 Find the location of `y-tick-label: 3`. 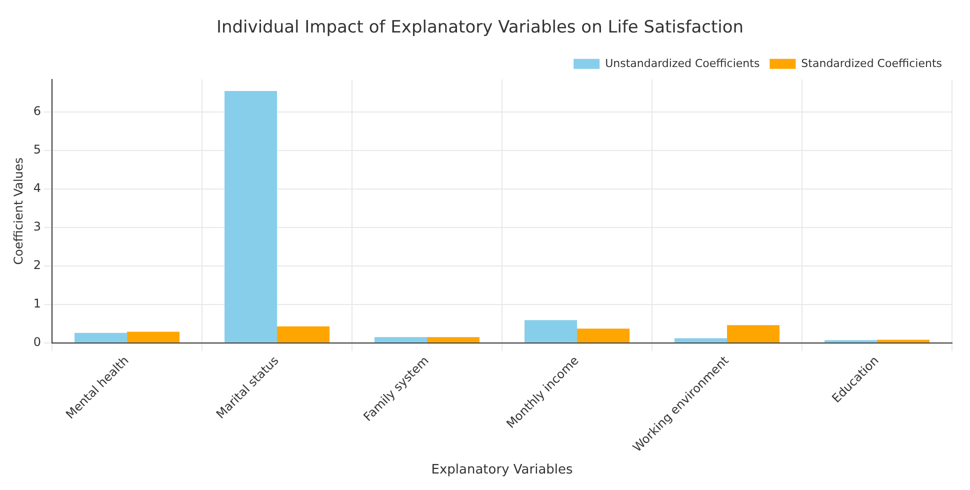

y-tick-label: 3 is located at coordinates (37, 227).